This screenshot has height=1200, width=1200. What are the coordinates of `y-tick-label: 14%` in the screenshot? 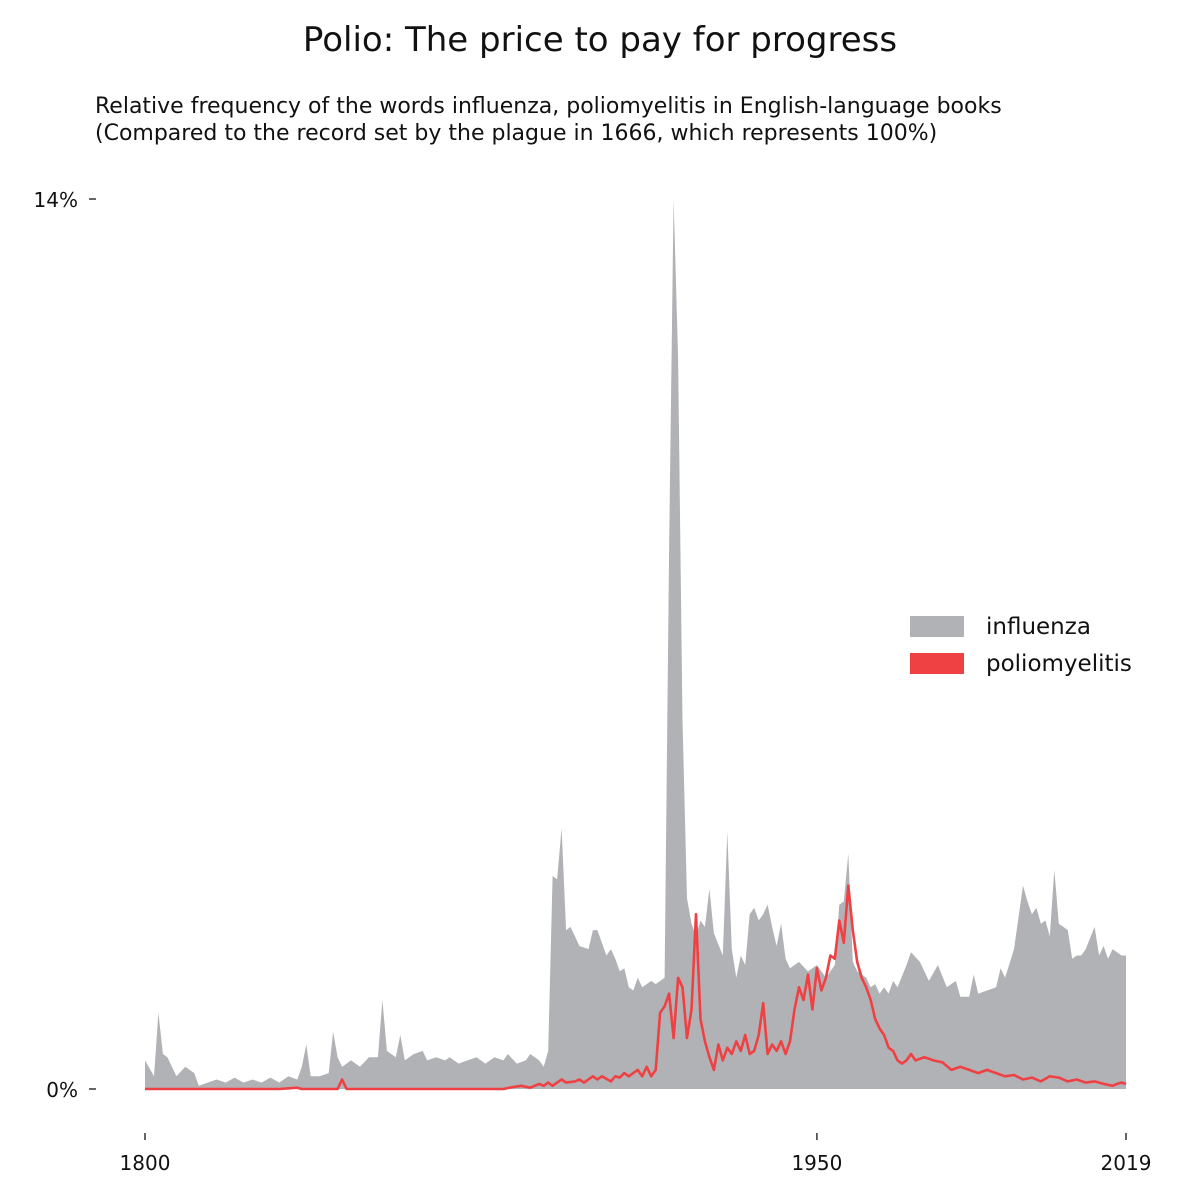 It's located at (56, 200).